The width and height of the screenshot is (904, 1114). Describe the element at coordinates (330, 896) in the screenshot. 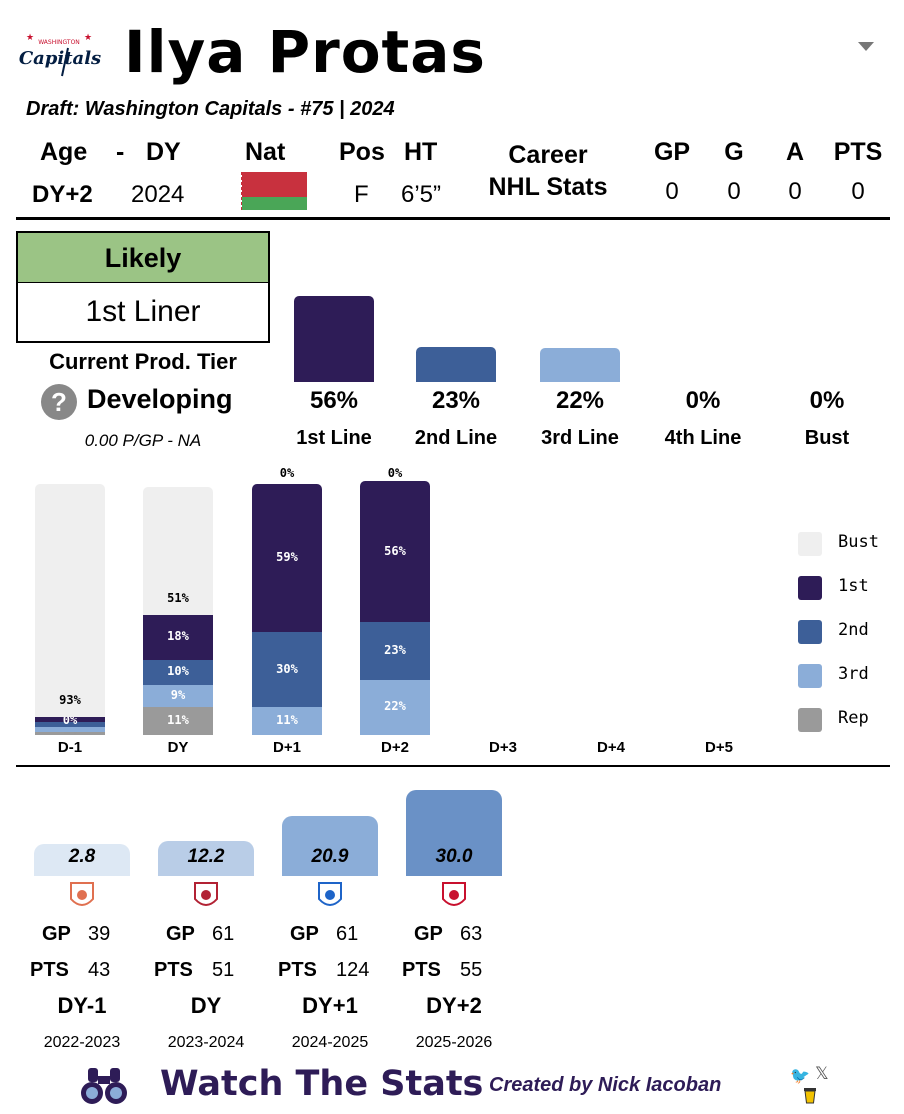

I see `ohl-league-icon` at that location.